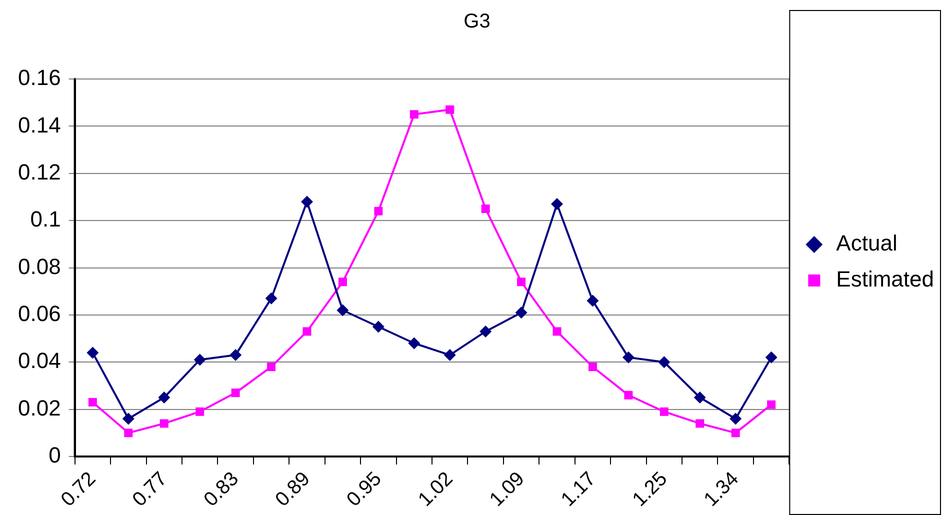  What do you see at coordinates (39, 266) in the screenshot?
I see `y-tick-label: 0.08` at bounding box center [39, 266].